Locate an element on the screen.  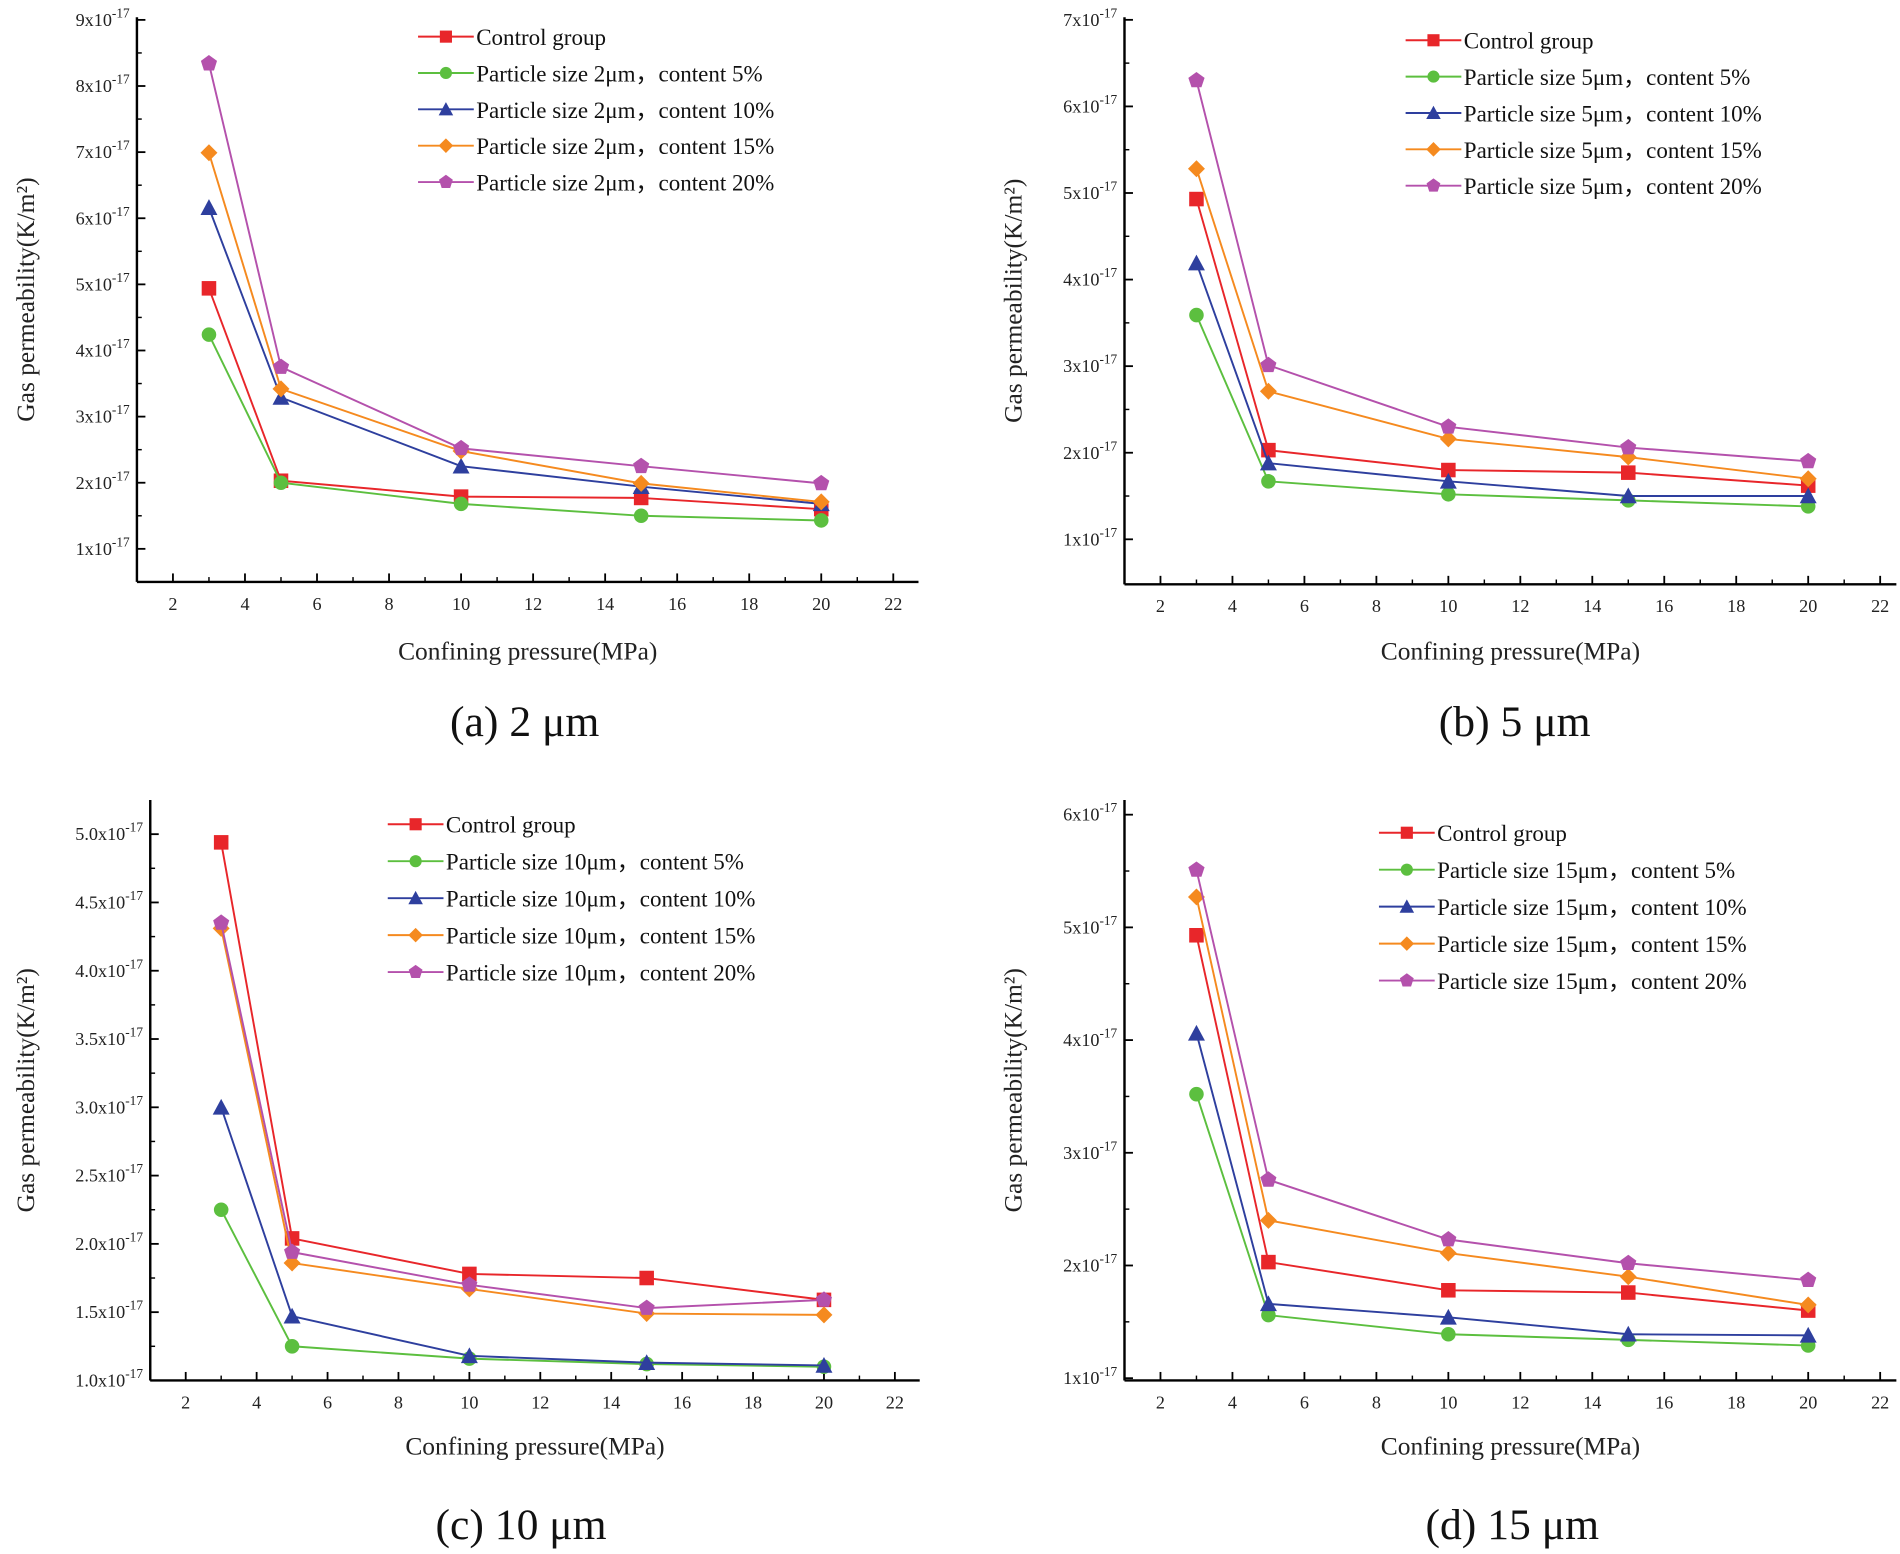
x-tick-label: 20 is located at coordinates (824, 1402).